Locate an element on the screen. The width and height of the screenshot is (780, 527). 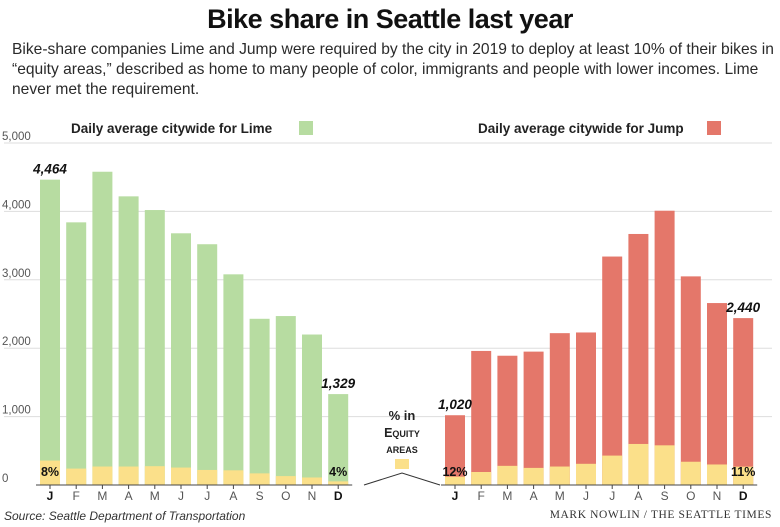
jump-pct-label: 11% is located at coordinates (743, 472).